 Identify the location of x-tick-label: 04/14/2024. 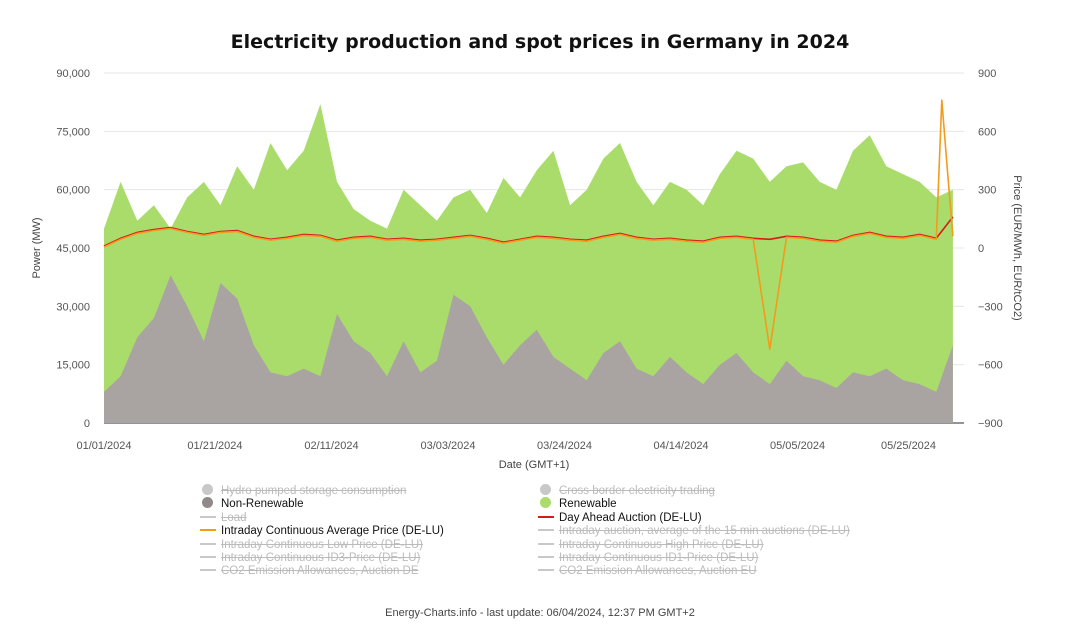
(681, 446).